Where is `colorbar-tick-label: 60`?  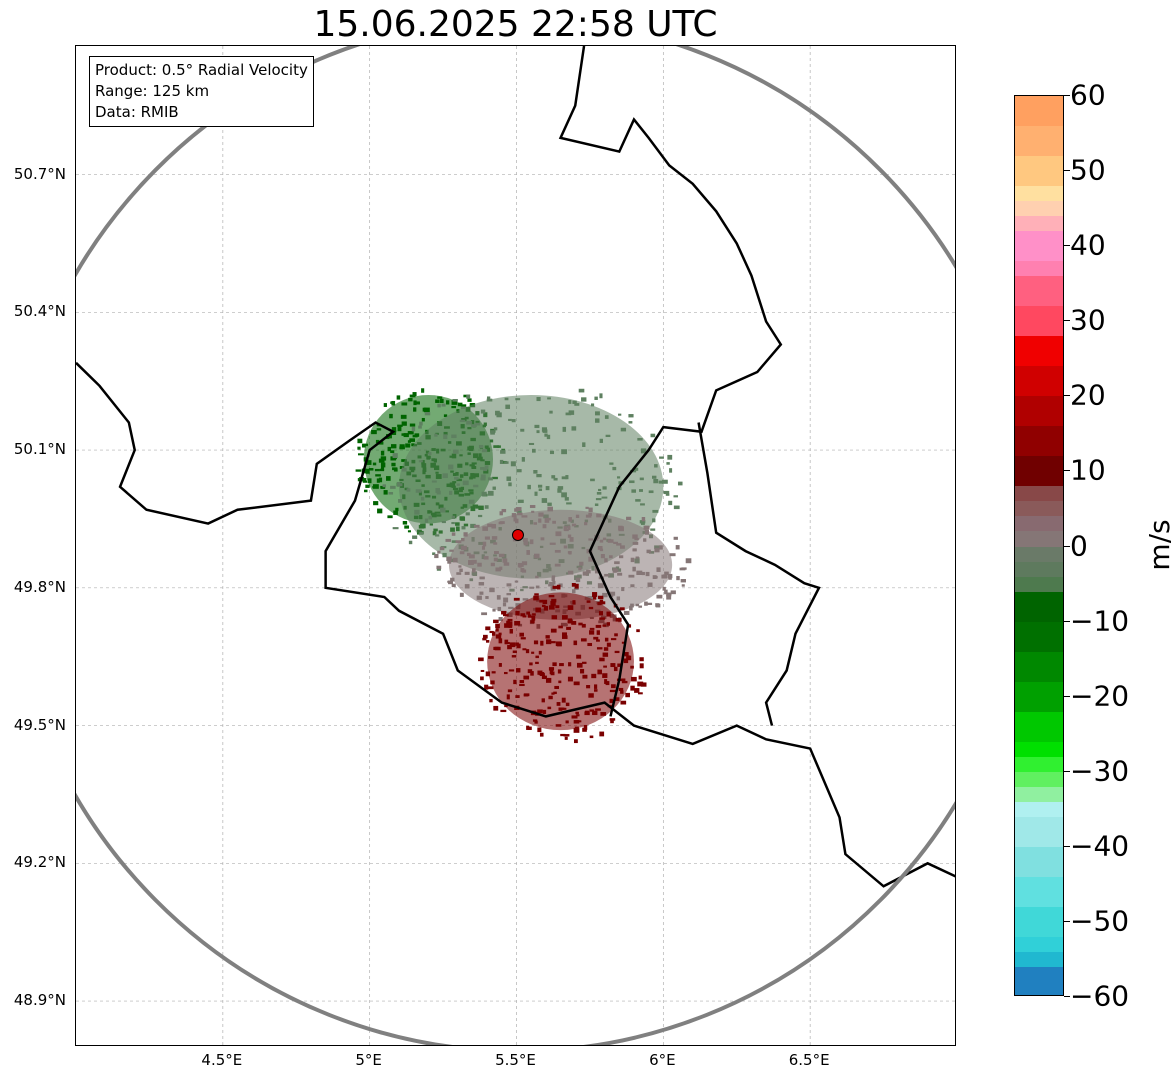
colorbar-tick-label: 60 is located at coordinates (1088, 95).